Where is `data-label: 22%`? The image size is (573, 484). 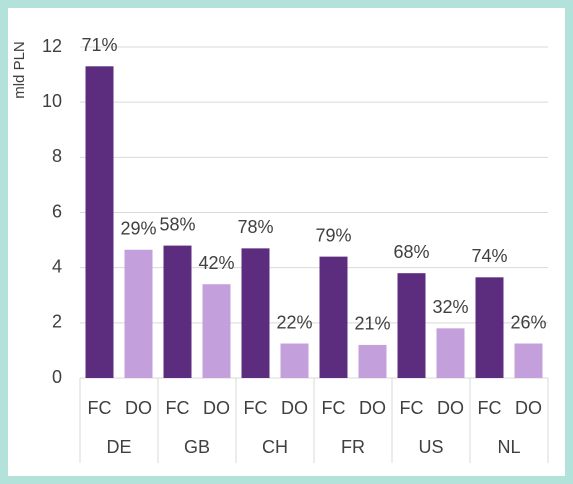
data-label: 22% is located at coordinates (294, 322).